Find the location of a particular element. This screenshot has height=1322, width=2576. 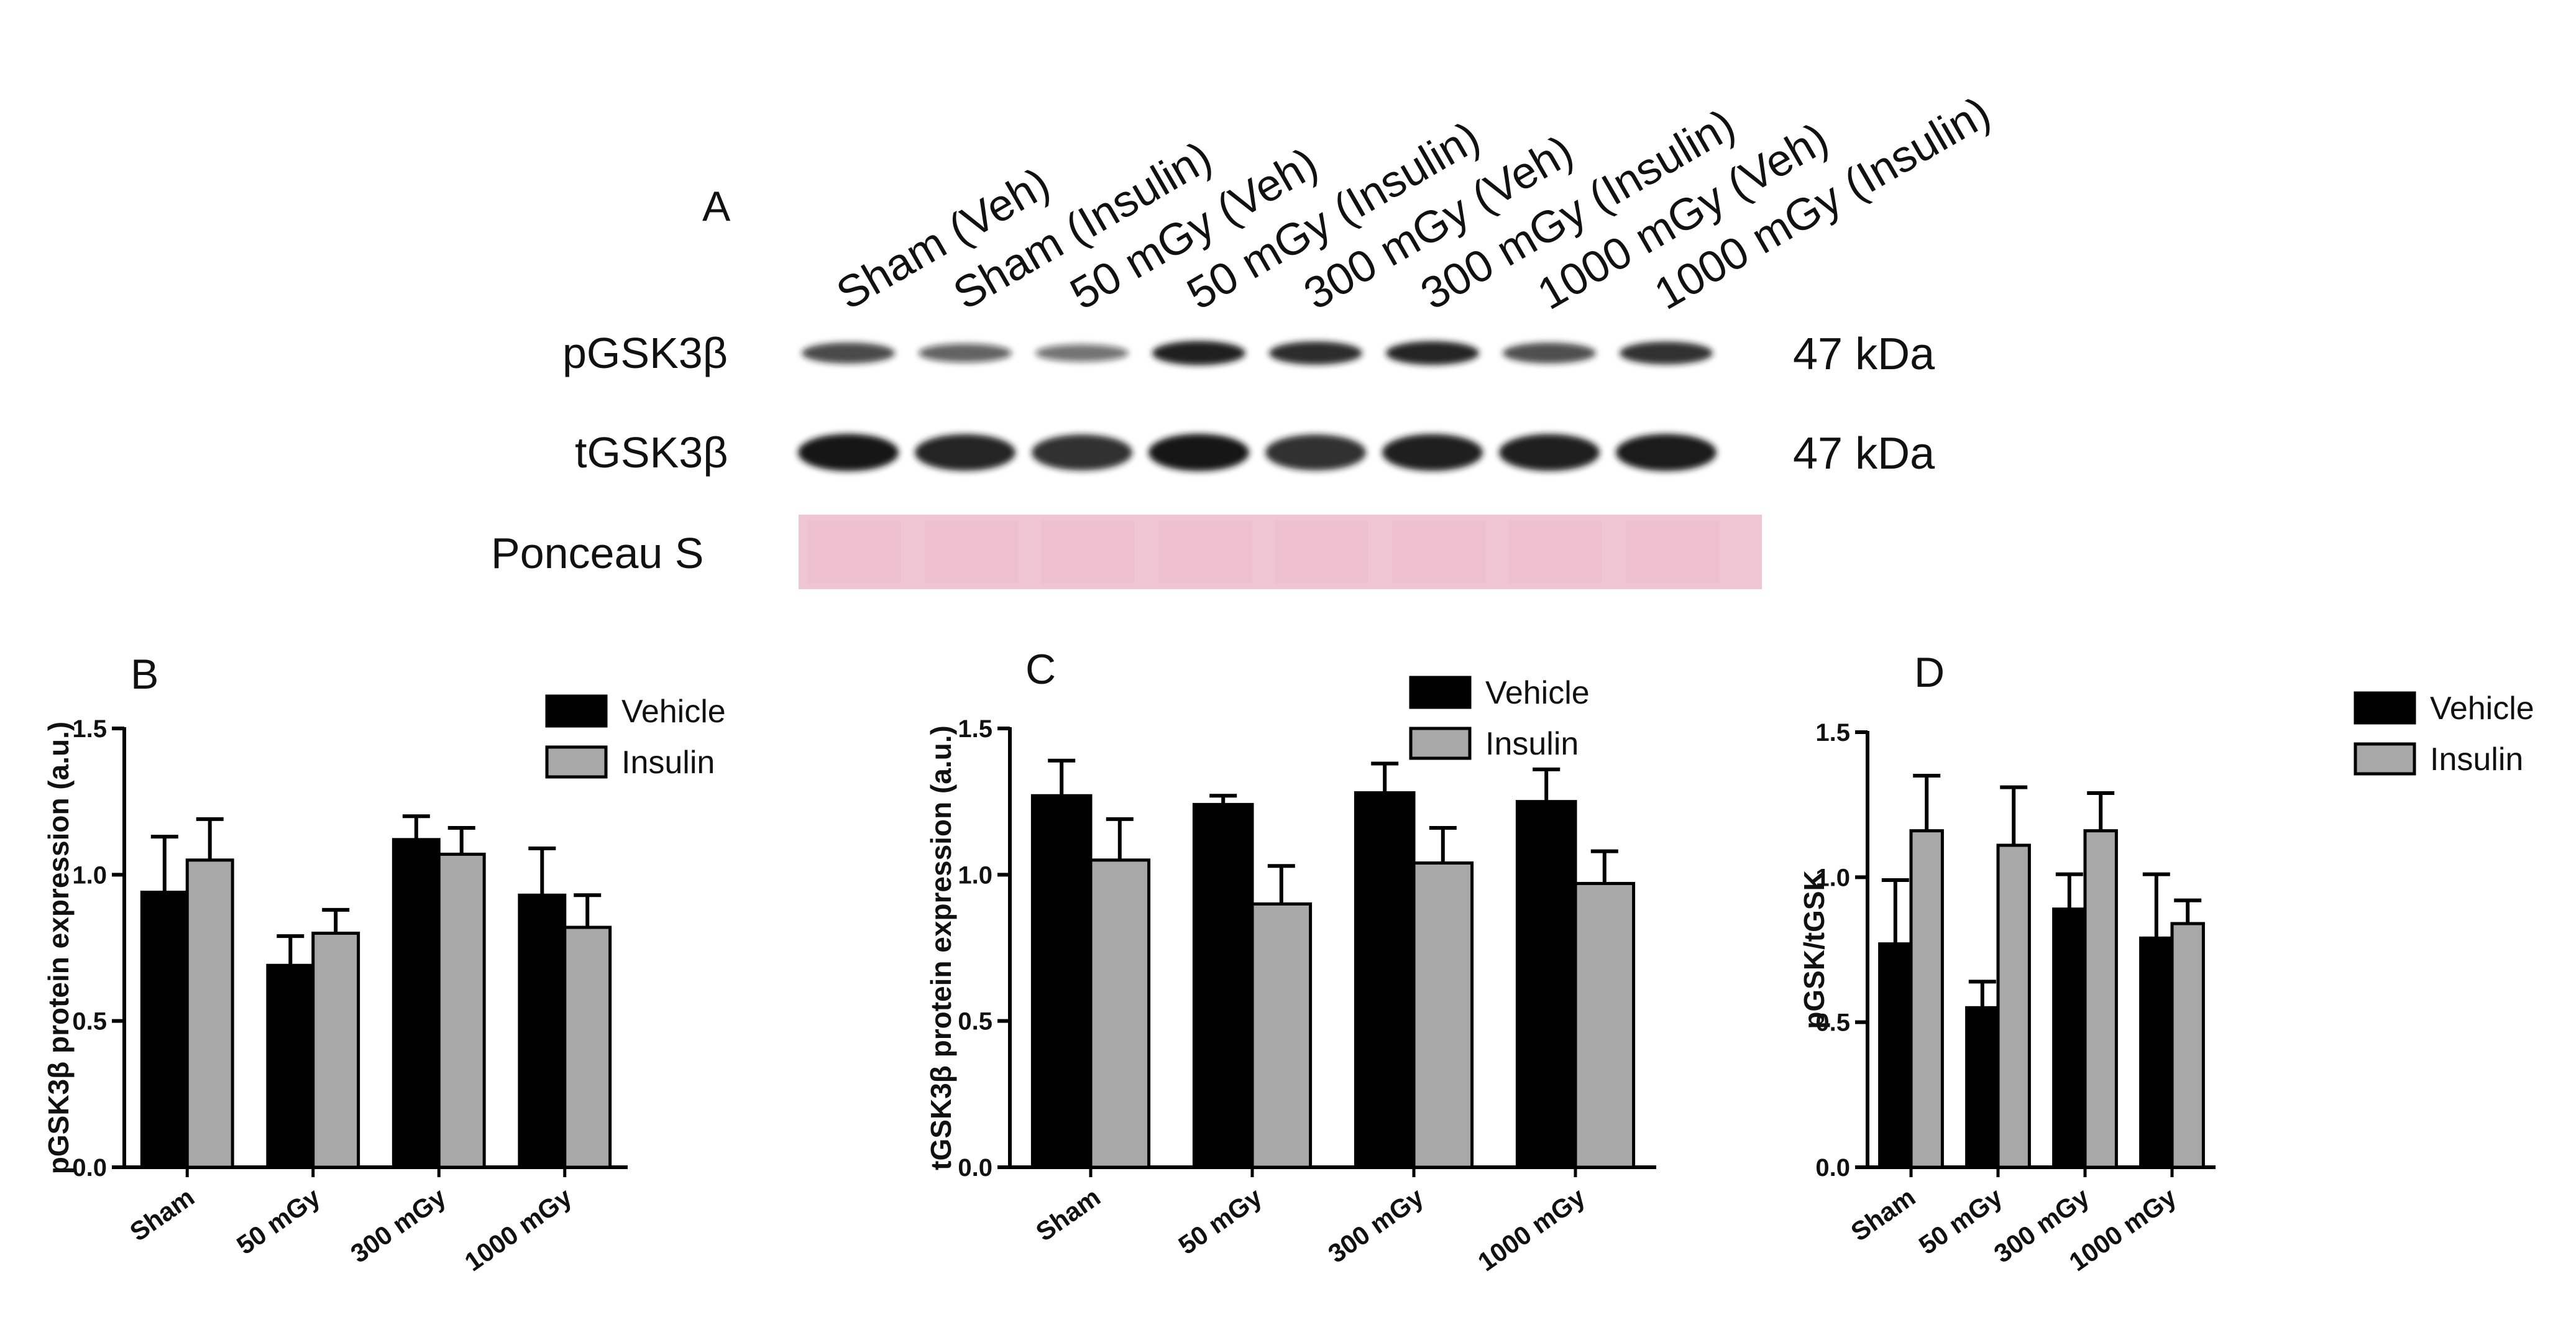

ponceau-membrane is located at coordinates (1280, 552).